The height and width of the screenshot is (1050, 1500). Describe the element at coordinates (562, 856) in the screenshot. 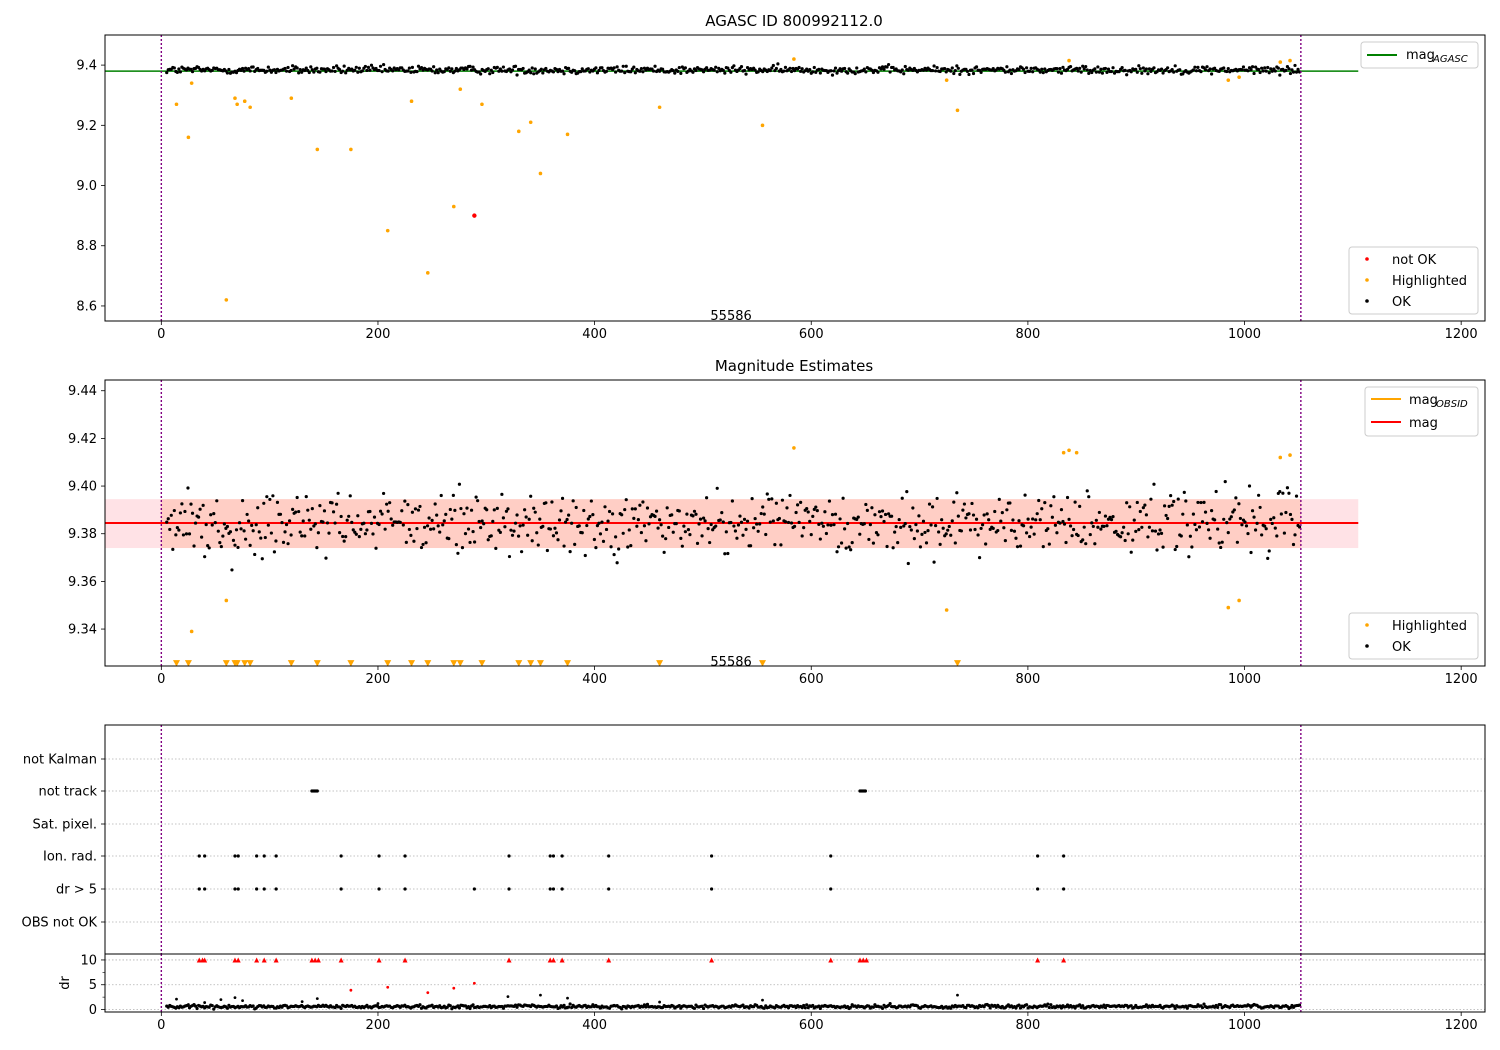

I see `flag-point` at that location.